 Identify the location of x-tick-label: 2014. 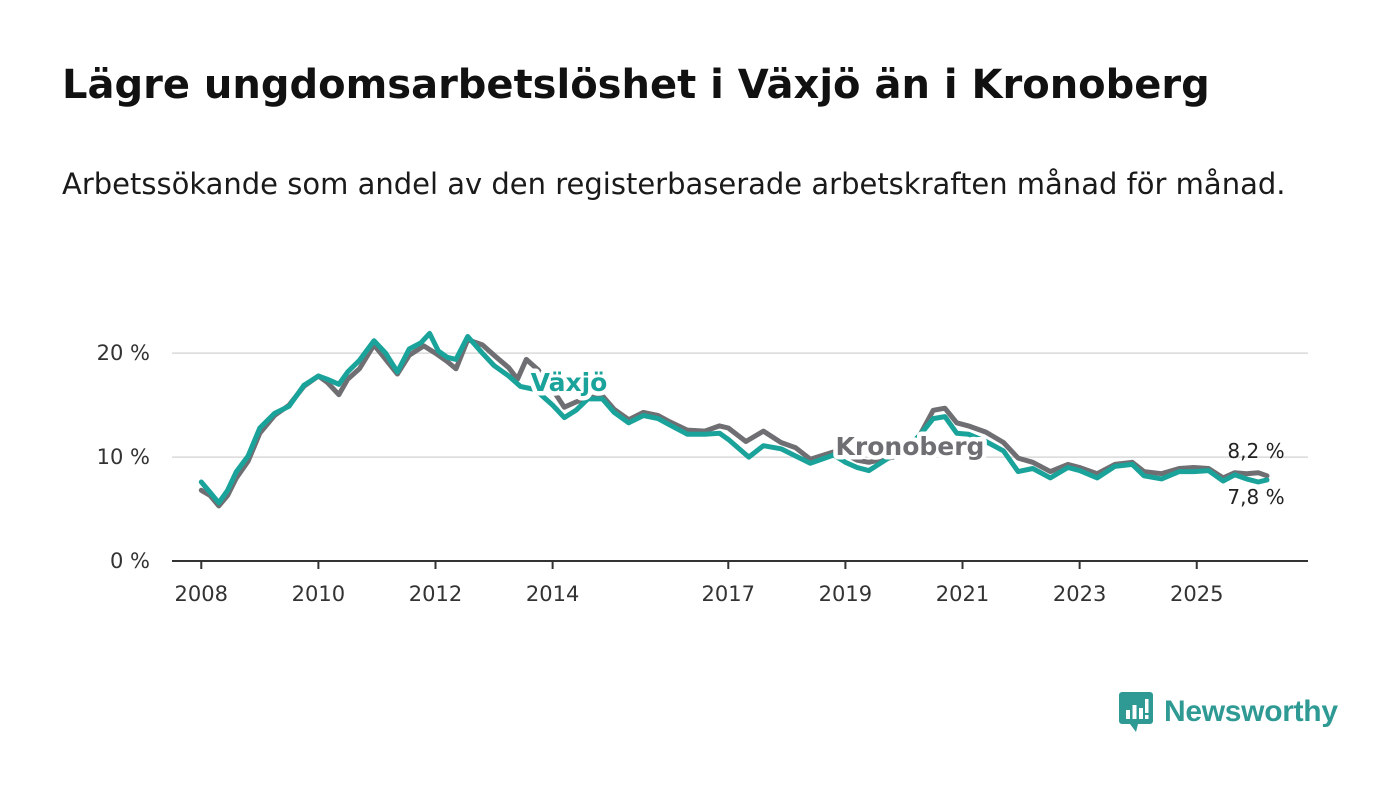
(552, 594).